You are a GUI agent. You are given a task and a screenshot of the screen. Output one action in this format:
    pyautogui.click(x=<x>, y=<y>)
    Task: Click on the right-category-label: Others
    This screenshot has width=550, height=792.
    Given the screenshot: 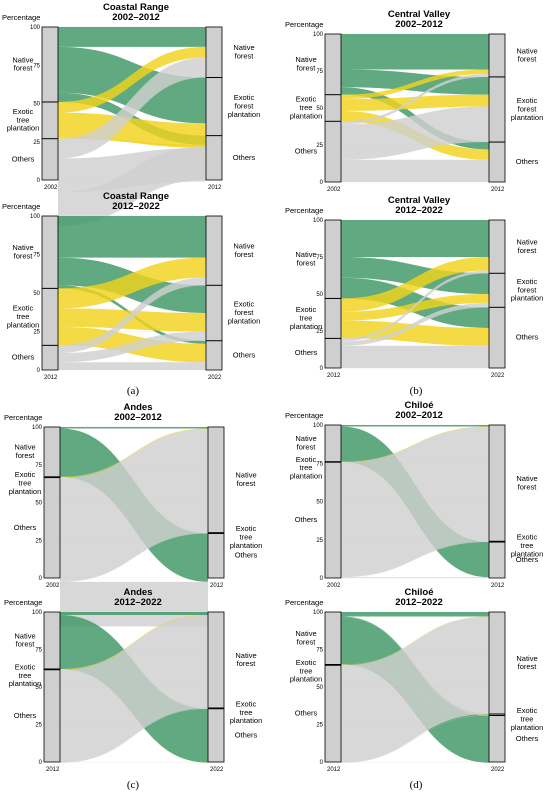 What is the action you would take?
    pyautogui.click(x=527, y=161)
    